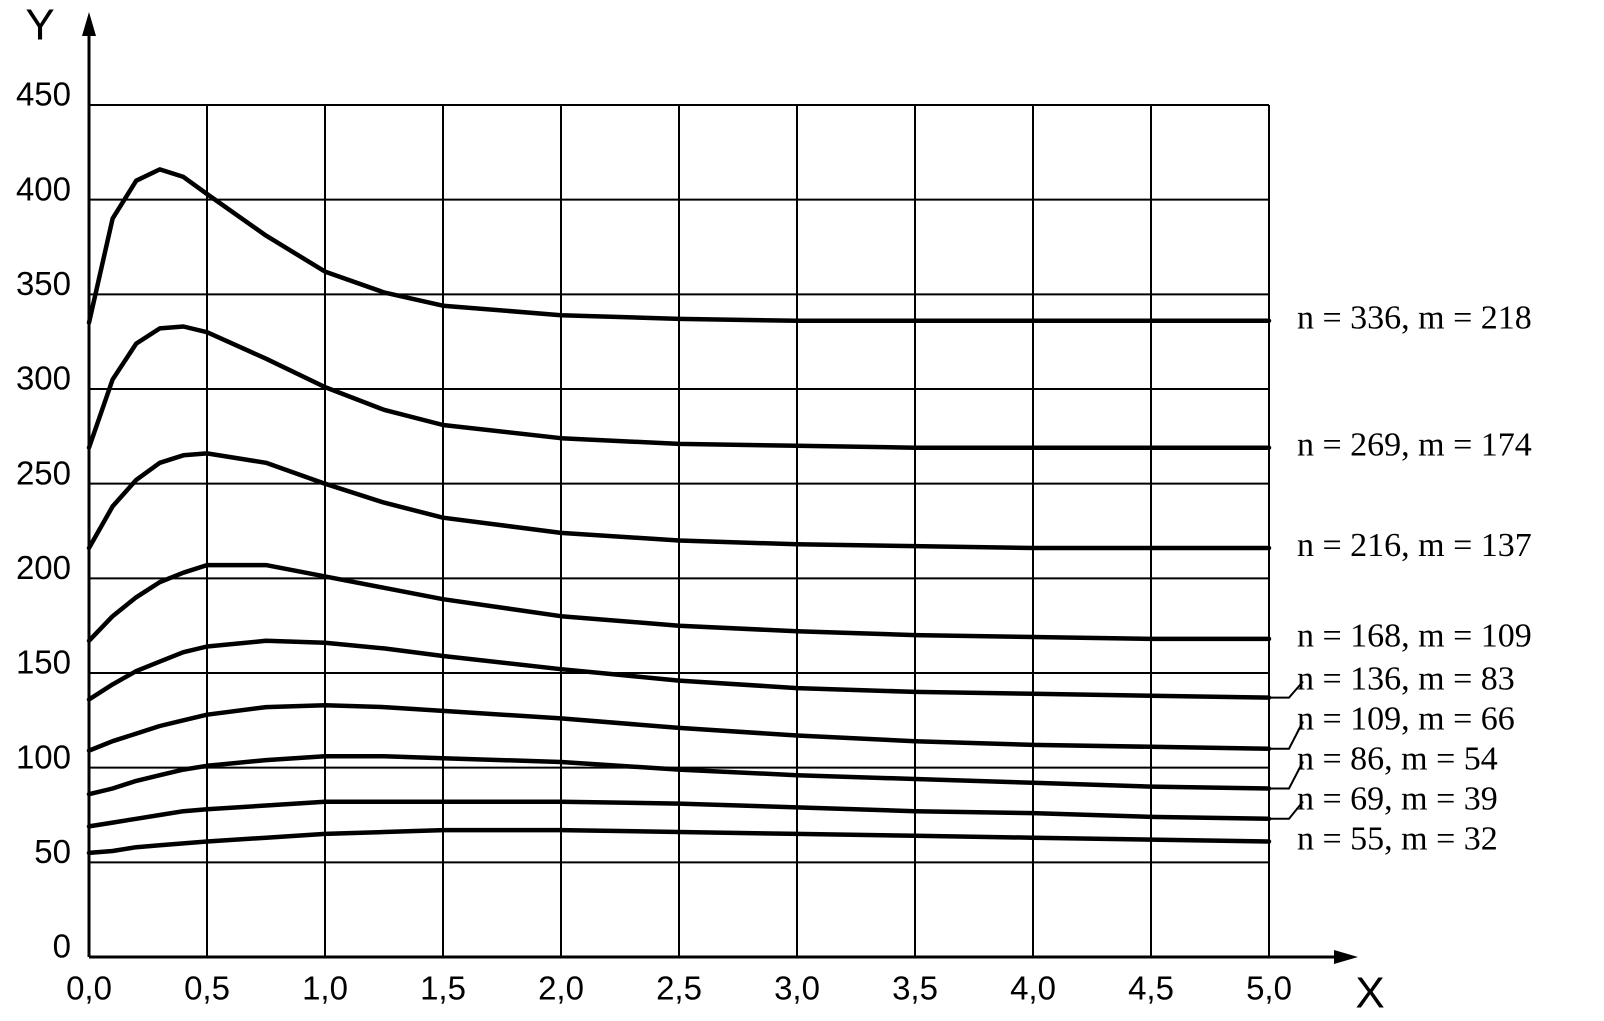  I want to click on legend-label: n = 86, m = 54, so click(1397, 758).